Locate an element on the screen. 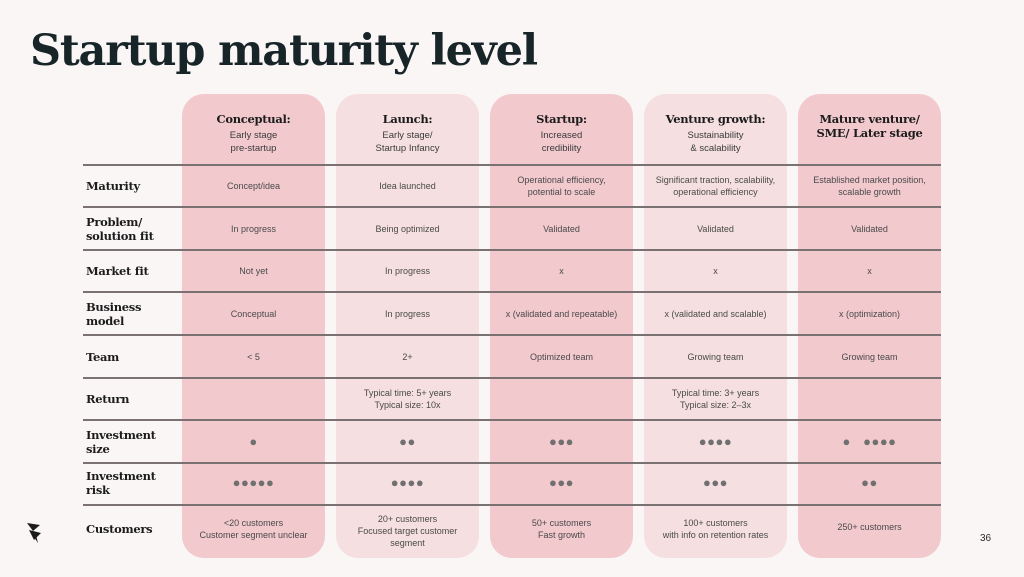 The width and height of the screenshot is (1024, 577). table-cell: x (validated and repeatable) is located at coordinates (561, 313).